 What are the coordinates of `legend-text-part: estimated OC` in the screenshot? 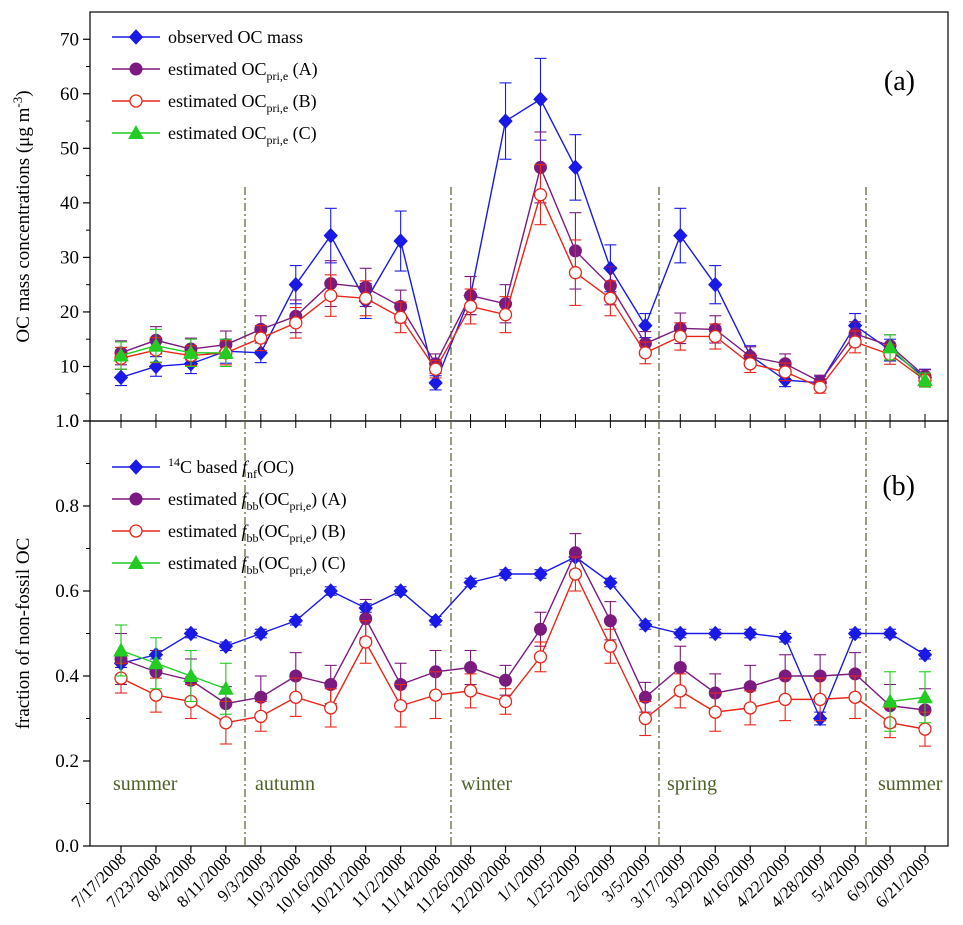 It's located at (217, 69).